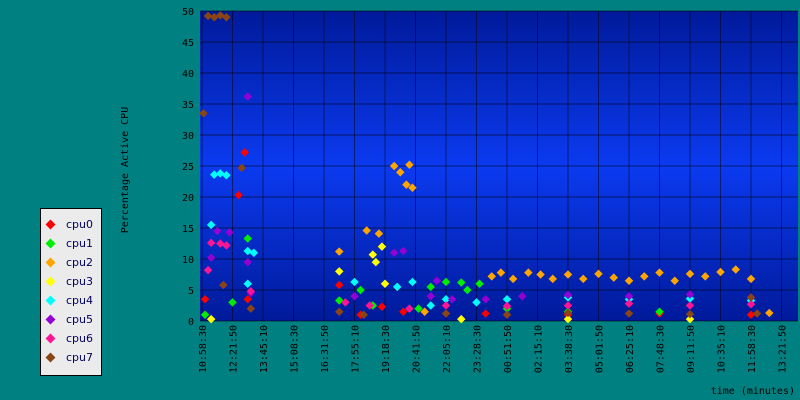 This screenshot has height=400, width=800. I want to click on series-cpu6, so click(479, 275).